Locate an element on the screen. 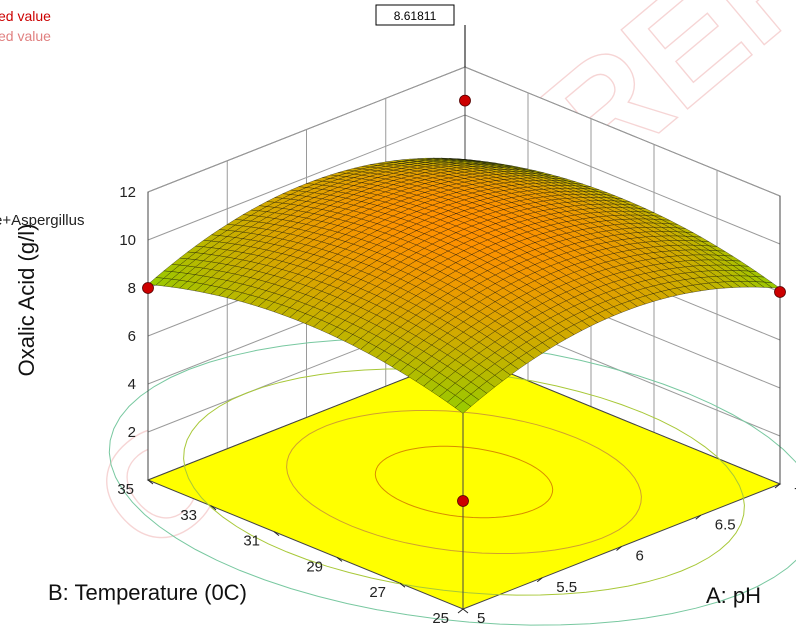 This screenshot has width=796, height=626. x-tick-label: 7 is located at coordinates (795, 493).